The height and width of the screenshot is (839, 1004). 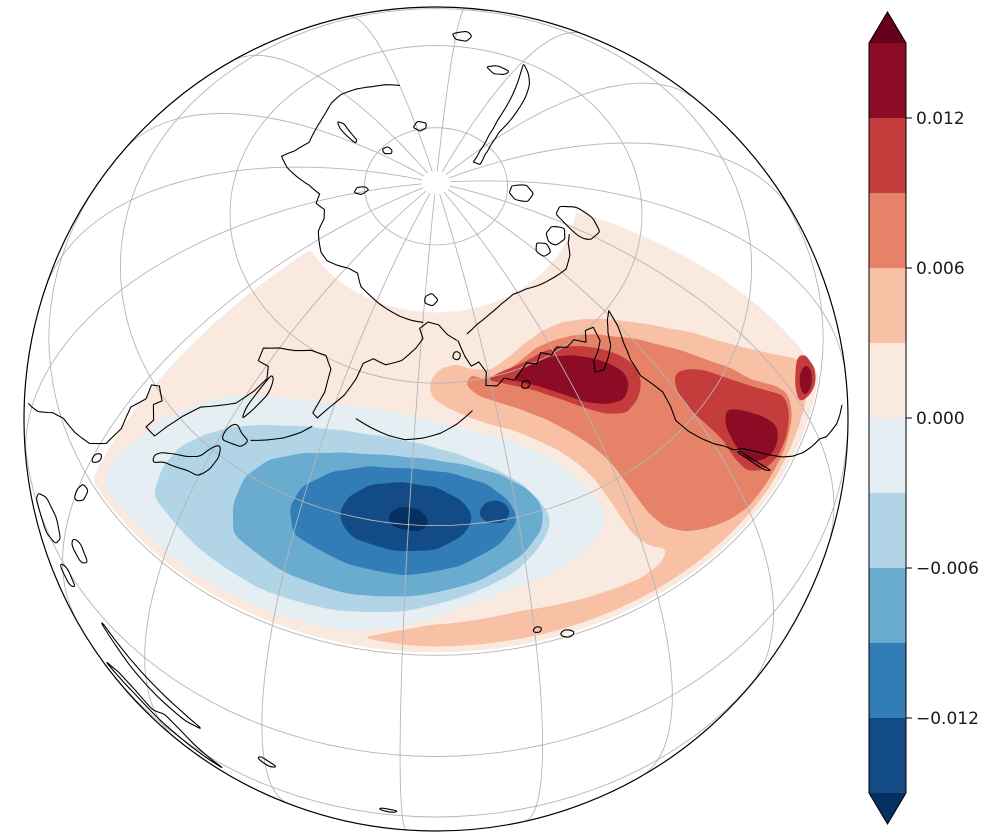 I want to click on coastline-greenland, so click(x=501, y=114).